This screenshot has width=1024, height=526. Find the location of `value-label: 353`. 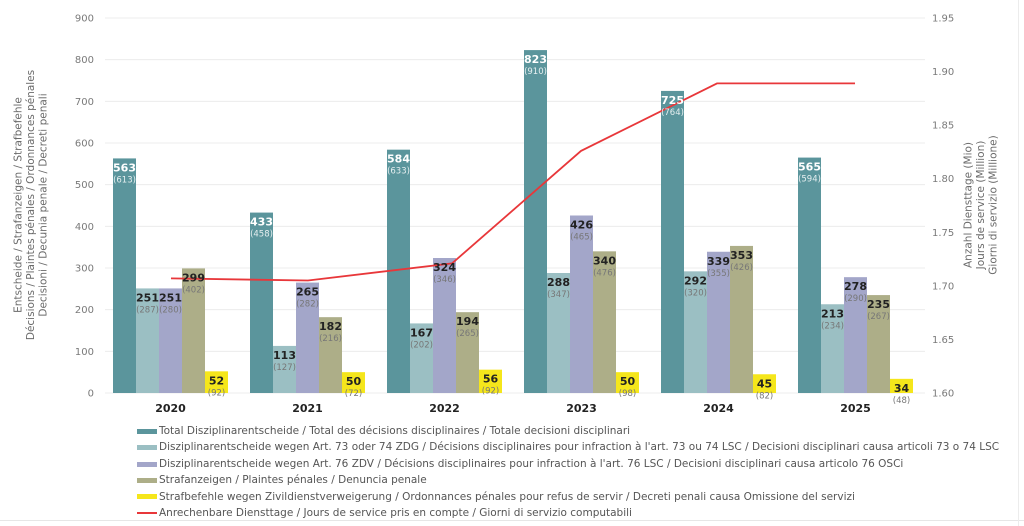

value-label: 353 is located at coordinates (741, 255).